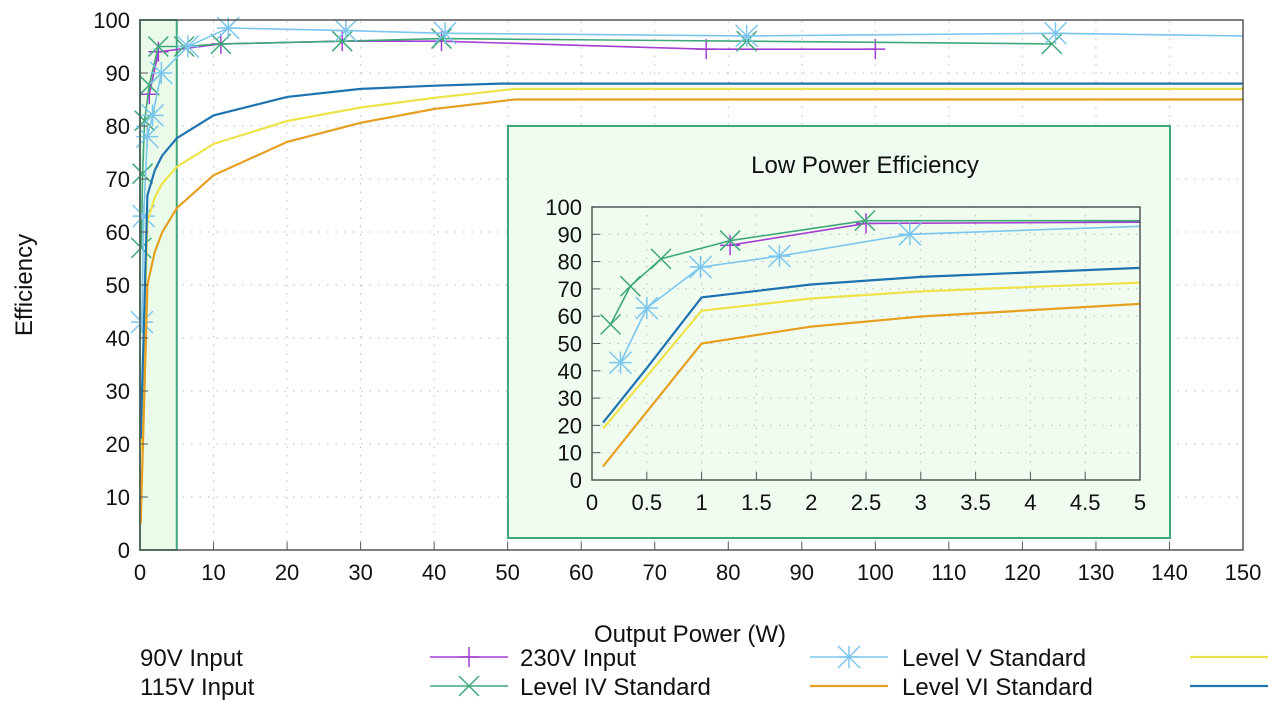 This screenshot has height=717, width=1280. What do you see at coordinates (875, 572) in the screenshot?
I see `x-tick-label: 100` at bounding box center [875, 572].